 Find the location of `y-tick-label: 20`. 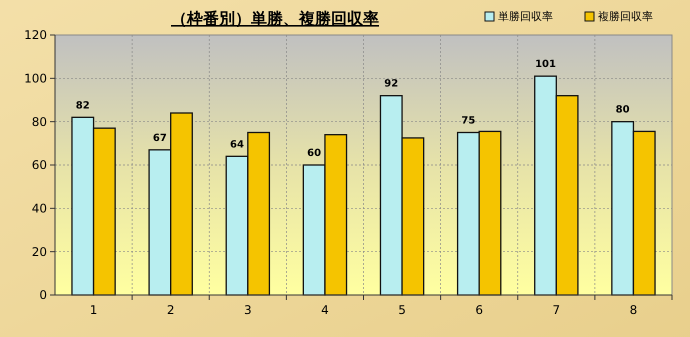

y-tick-label: 20 is located at coordinates (39, 251).